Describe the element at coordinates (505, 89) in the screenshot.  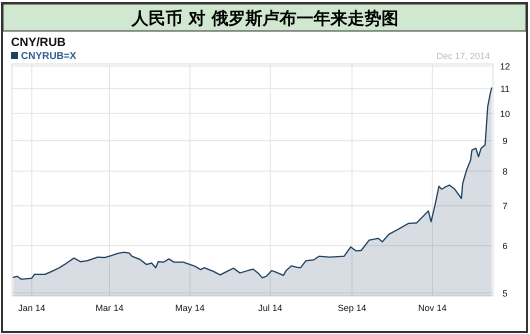
I see `y-tick-label: 11` at that location.